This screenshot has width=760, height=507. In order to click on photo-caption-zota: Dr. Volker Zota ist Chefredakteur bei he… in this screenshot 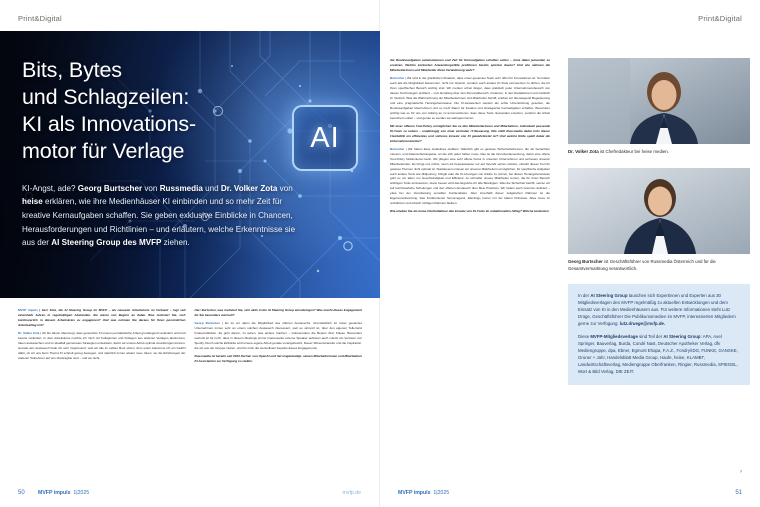, I will do `click(618, 151)`.